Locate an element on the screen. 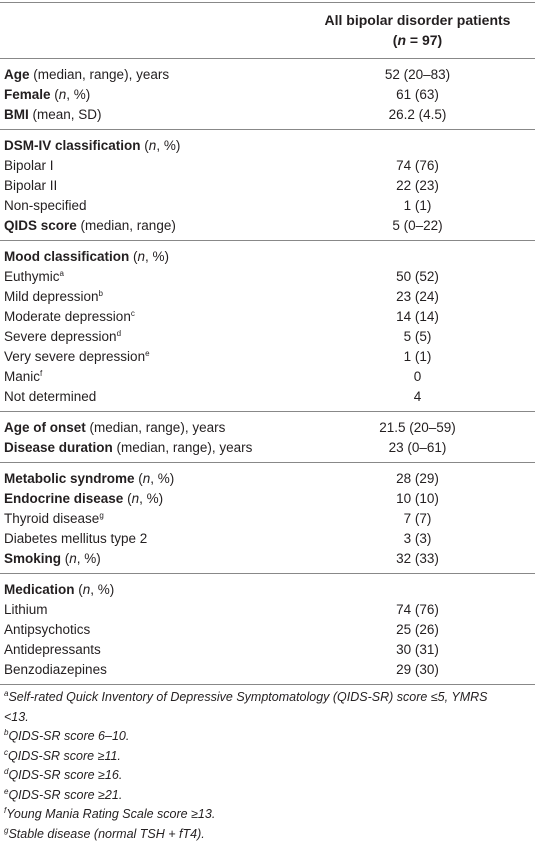 This screenshot has height=844, width=535. cell-value: 28 (29) is located at coordinates (417, 479).